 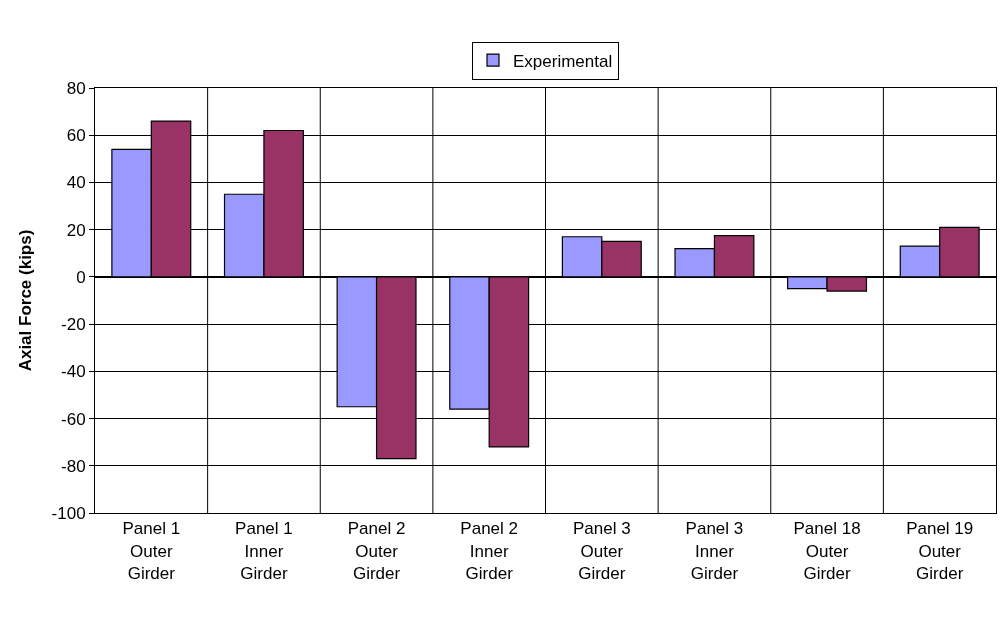 What do you see at coordinates (264, 551) in the screenshot?
I see `x-tick-label: Panel 1 Inner Girder` at bounding box center [264, 551].